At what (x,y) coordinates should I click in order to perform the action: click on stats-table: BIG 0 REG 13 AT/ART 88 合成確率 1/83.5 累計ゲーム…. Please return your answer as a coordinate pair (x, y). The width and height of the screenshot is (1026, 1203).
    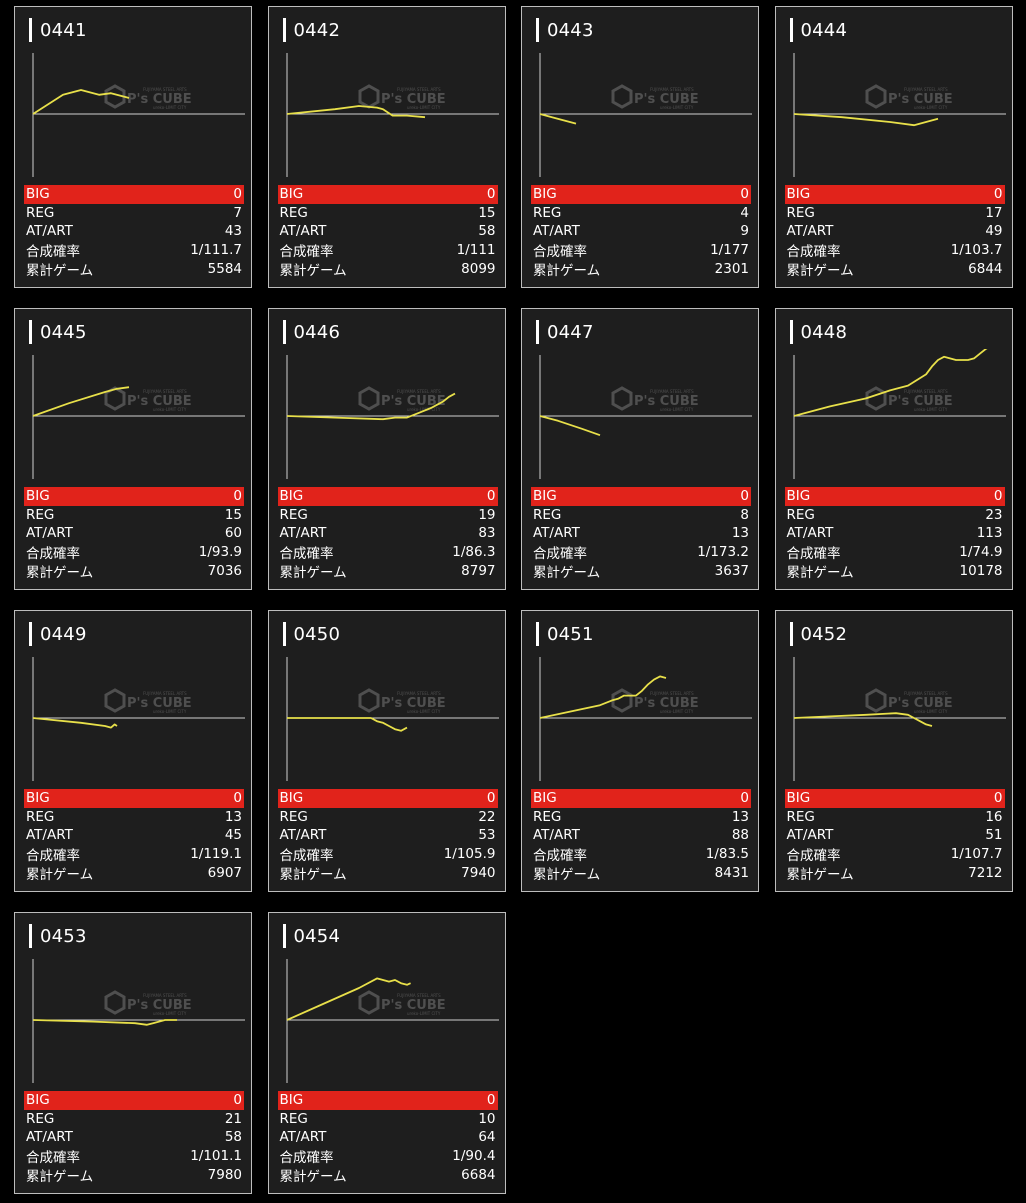
    Looking at the image, I should click on (641, 836).